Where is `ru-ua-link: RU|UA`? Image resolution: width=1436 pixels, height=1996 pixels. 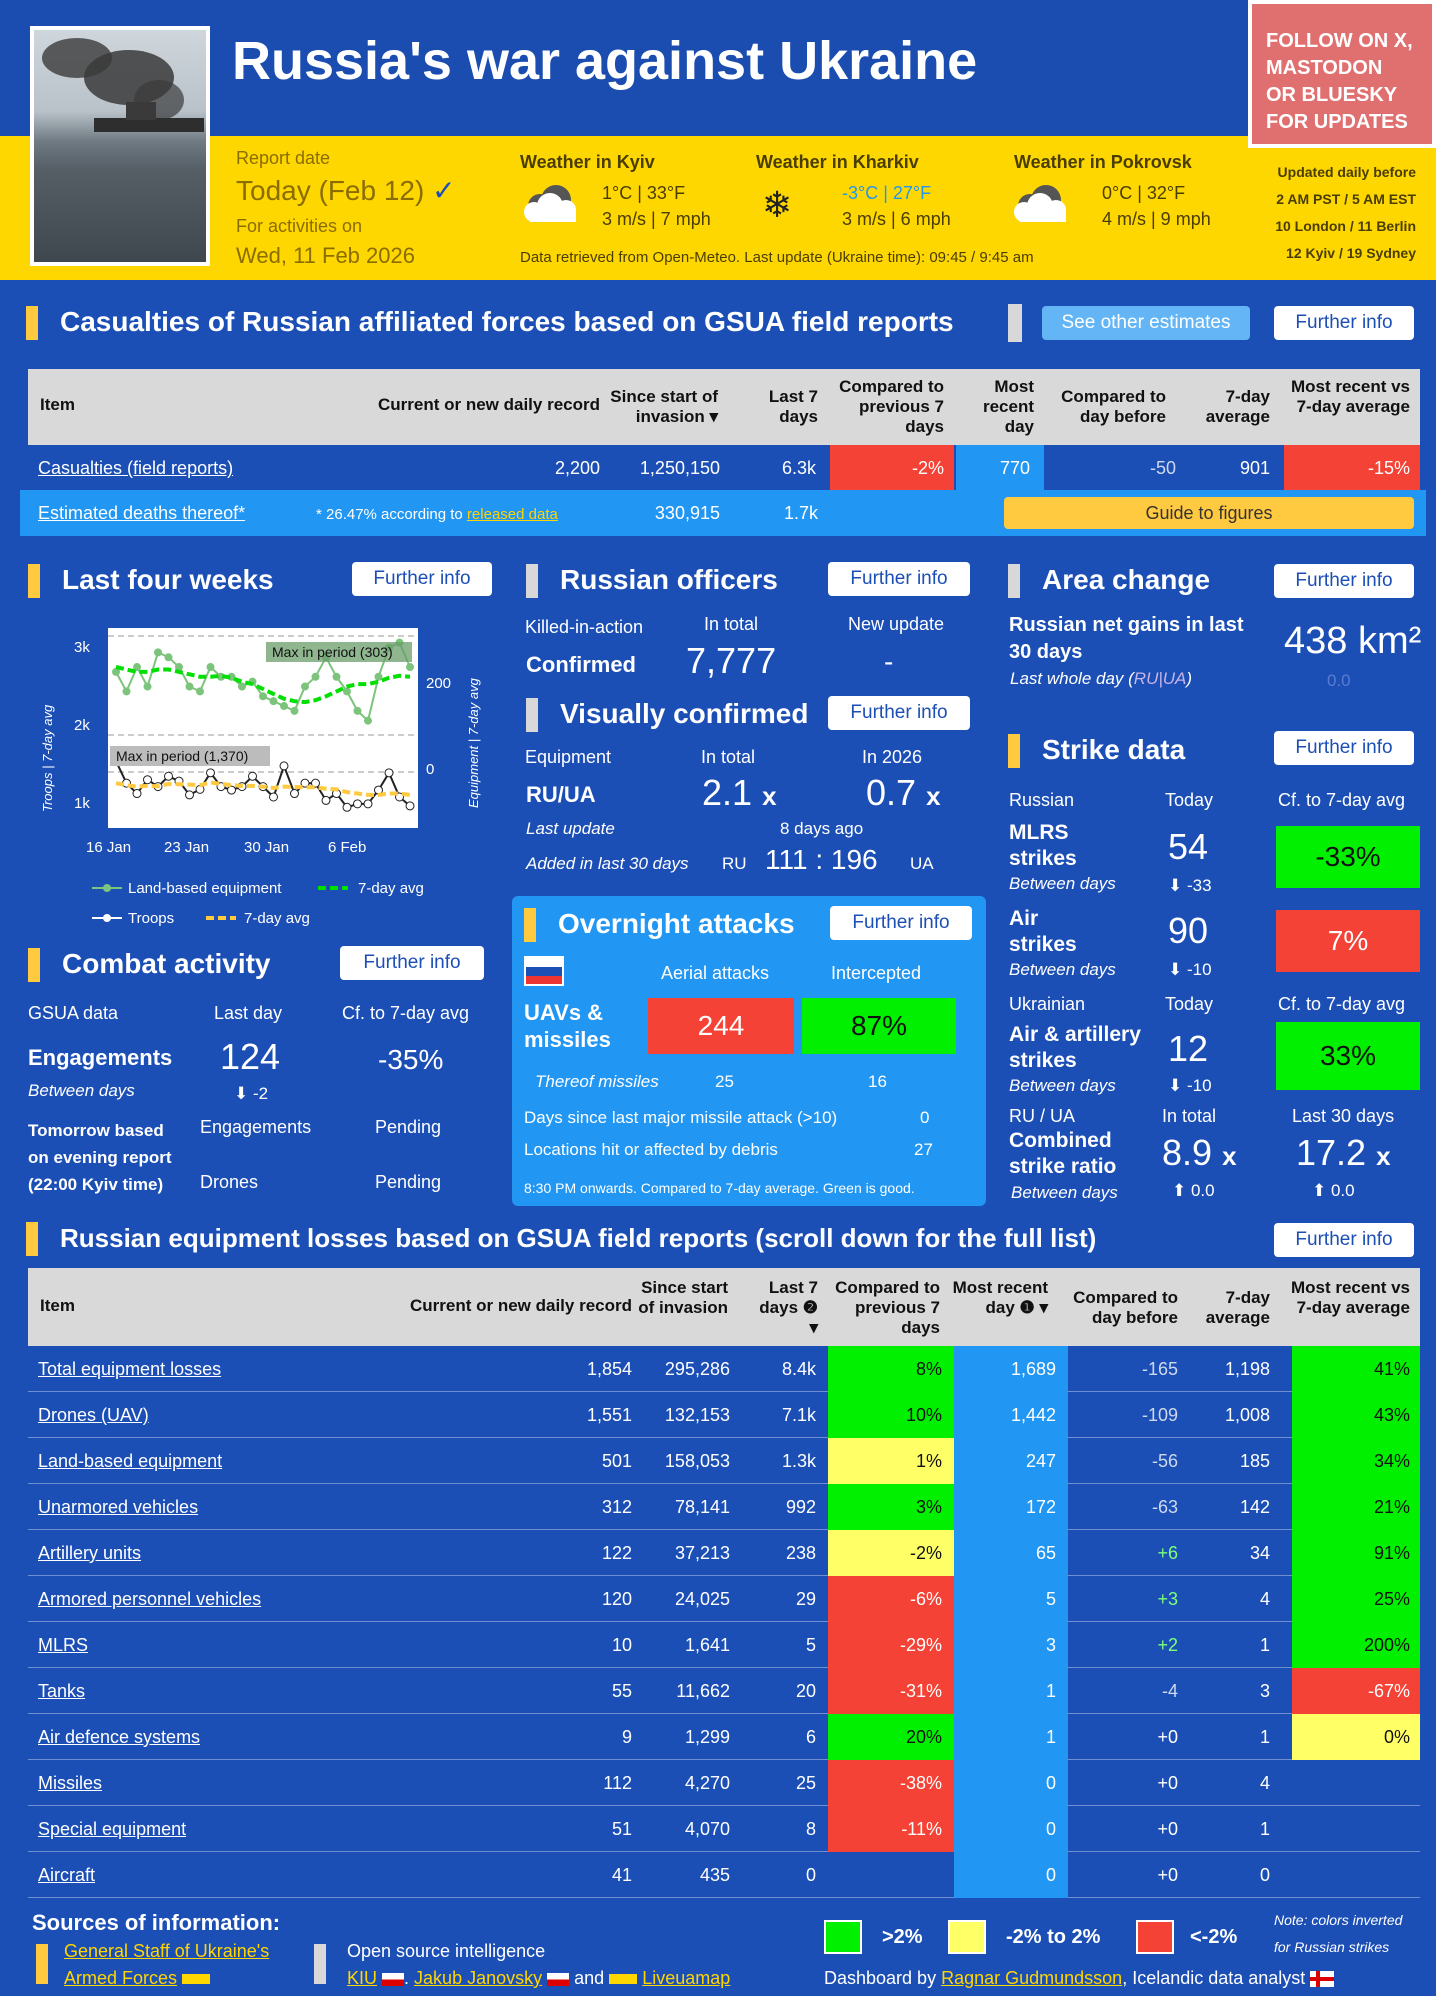
ru-ua-link: RU|UA is located at coordinates (1160, 678).